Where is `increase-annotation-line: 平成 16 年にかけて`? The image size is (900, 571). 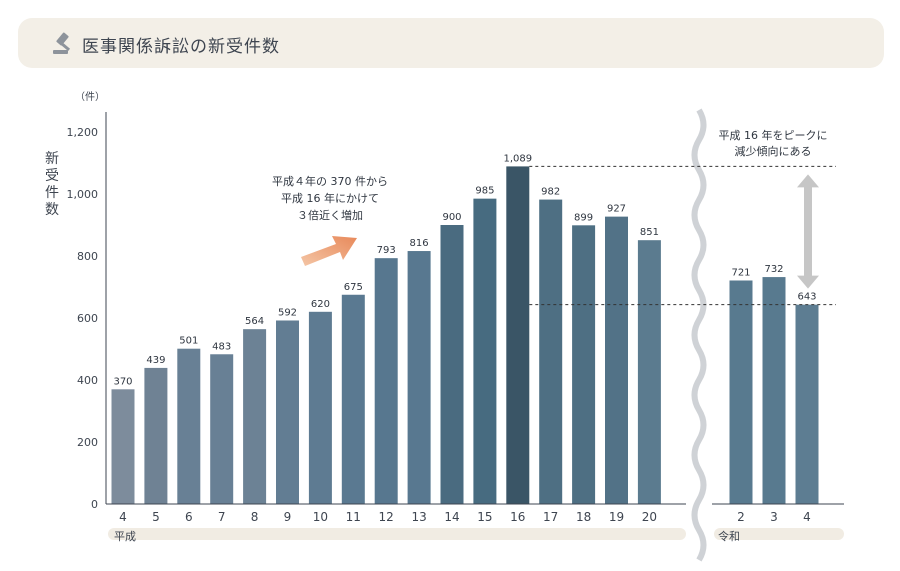 increase-annotation-line: 平成 16 年にかけて is located at coordinates (330, 198).